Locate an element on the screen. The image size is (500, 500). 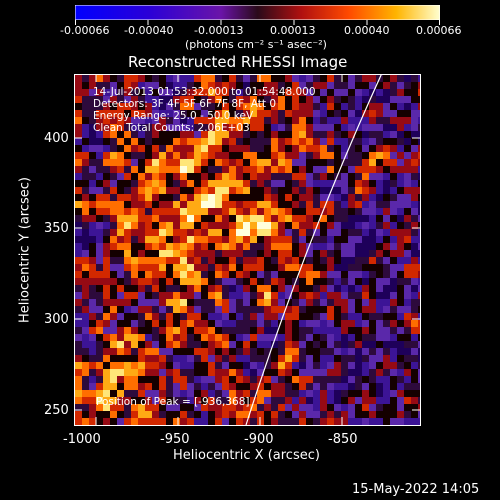
colorbar-tick-label: -0.00040 is located at coordinates (149, 30).